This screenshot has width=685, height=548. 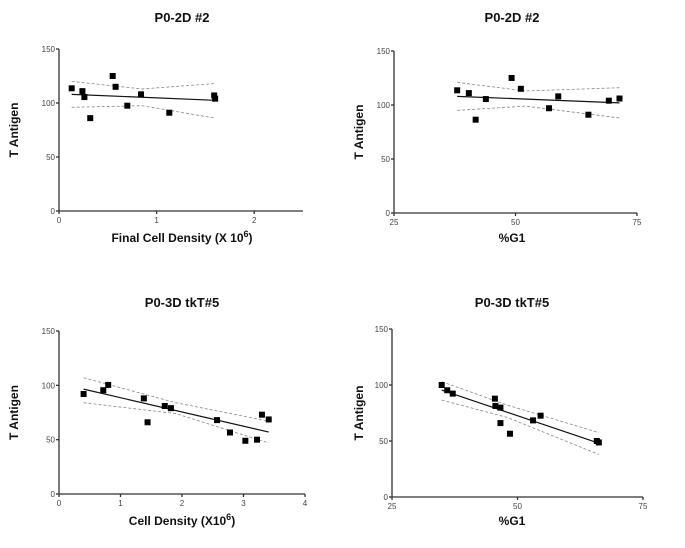 I want to click on x-tick-label: 2, so click(x=254, y=220).